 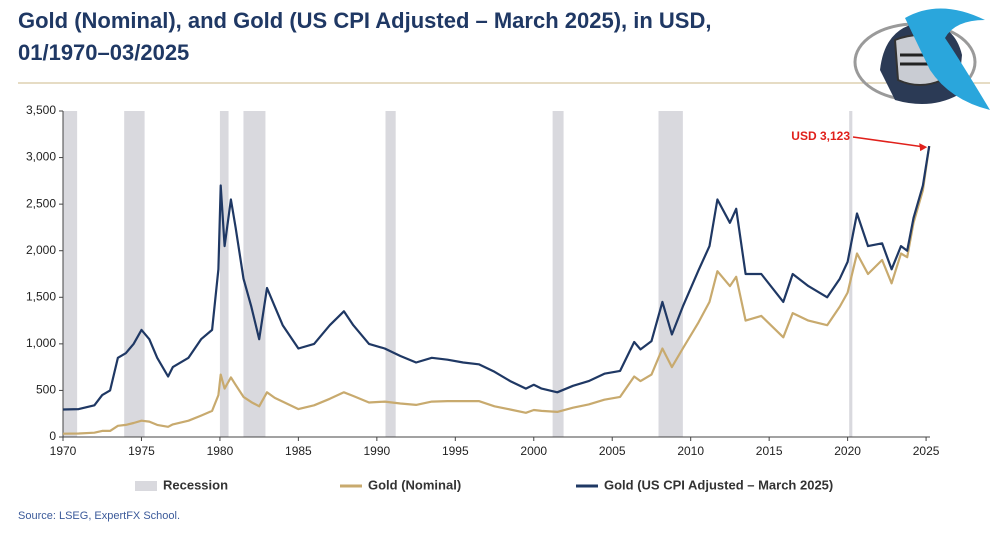 I want to click on legend-label: Gold (US CPI Adjusted – March 2025), so click(x=718, y=484).